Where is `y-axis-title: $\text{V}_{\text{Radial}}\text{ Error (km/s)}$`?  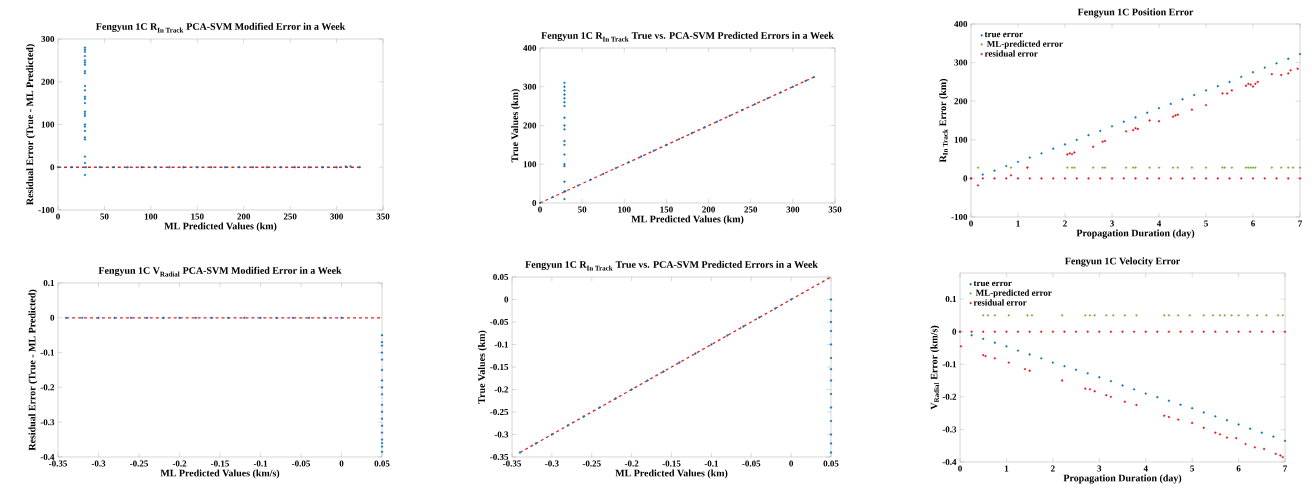
y-axis-title: $\text{V}_{\text{Radial}}\text{ Error (km/s)}$ is located at coordinates (935, 367).